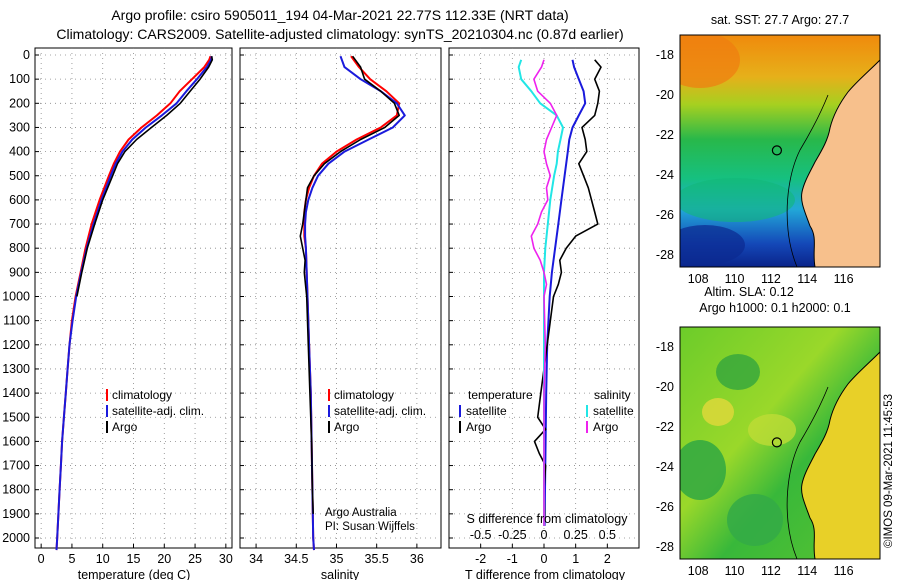  Describe the element at coordinates (337, 559) in the screenshot. I see `x-tick-label: 35` at that location.